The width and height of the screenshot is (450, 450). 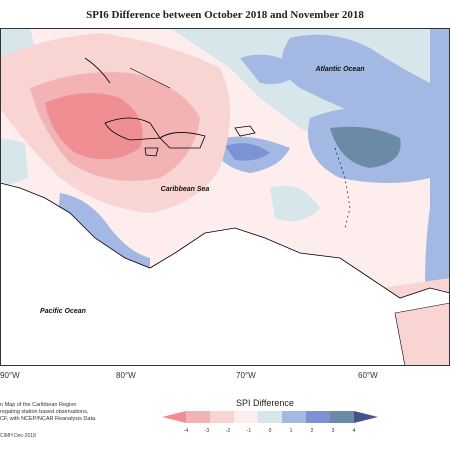 I want to click on lon-tick: 60°W, so click(x=368, y=375).